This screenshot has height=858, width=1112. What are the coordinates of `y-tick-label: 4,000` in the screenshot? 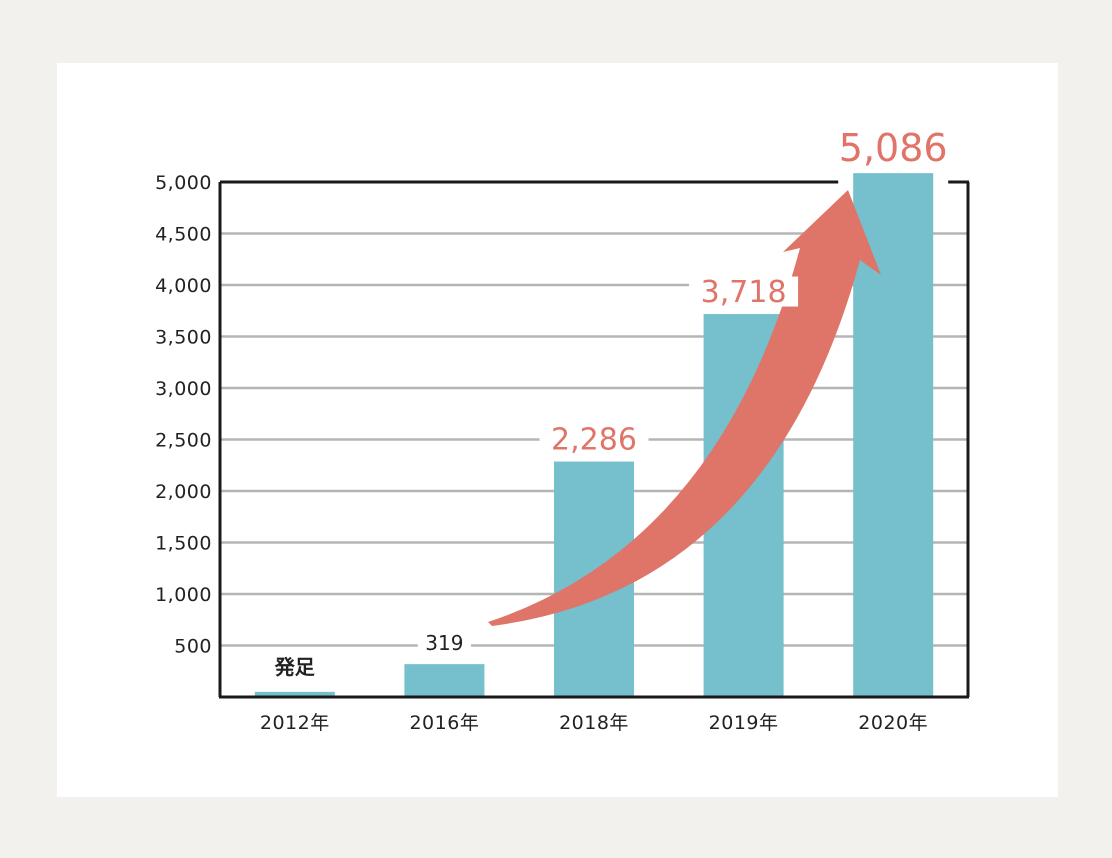 It's located at (183, 286).